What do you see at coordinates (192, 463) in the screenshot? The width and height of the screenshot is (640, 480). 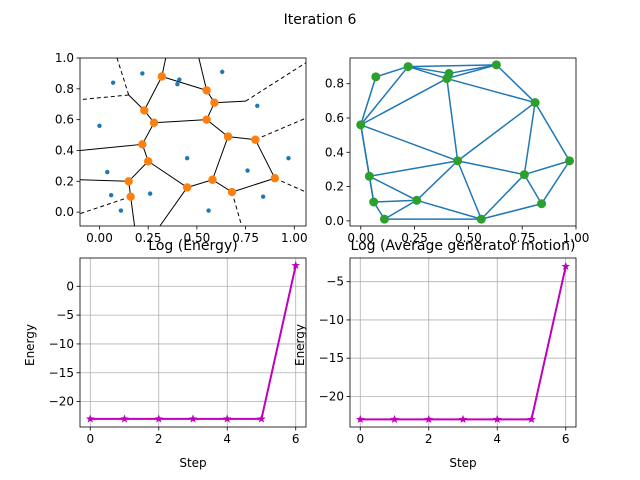 I see `energy-x-axis-label: Step` at bounding box center [192, 463].